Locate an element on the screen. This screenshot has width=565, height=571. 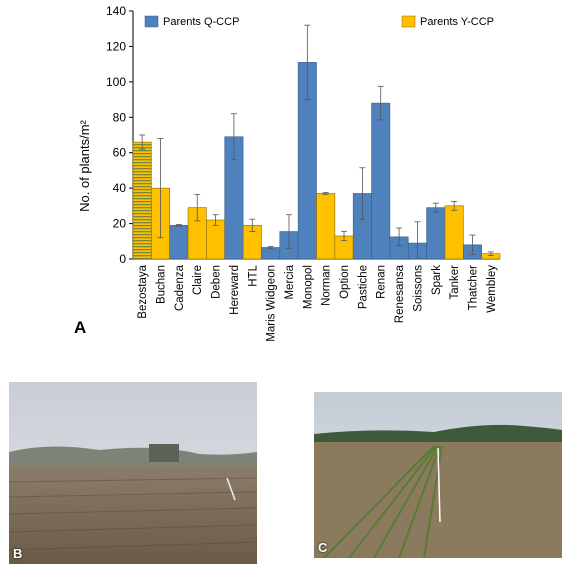
x-tick-label: Option is located at coordinates (345, 282).